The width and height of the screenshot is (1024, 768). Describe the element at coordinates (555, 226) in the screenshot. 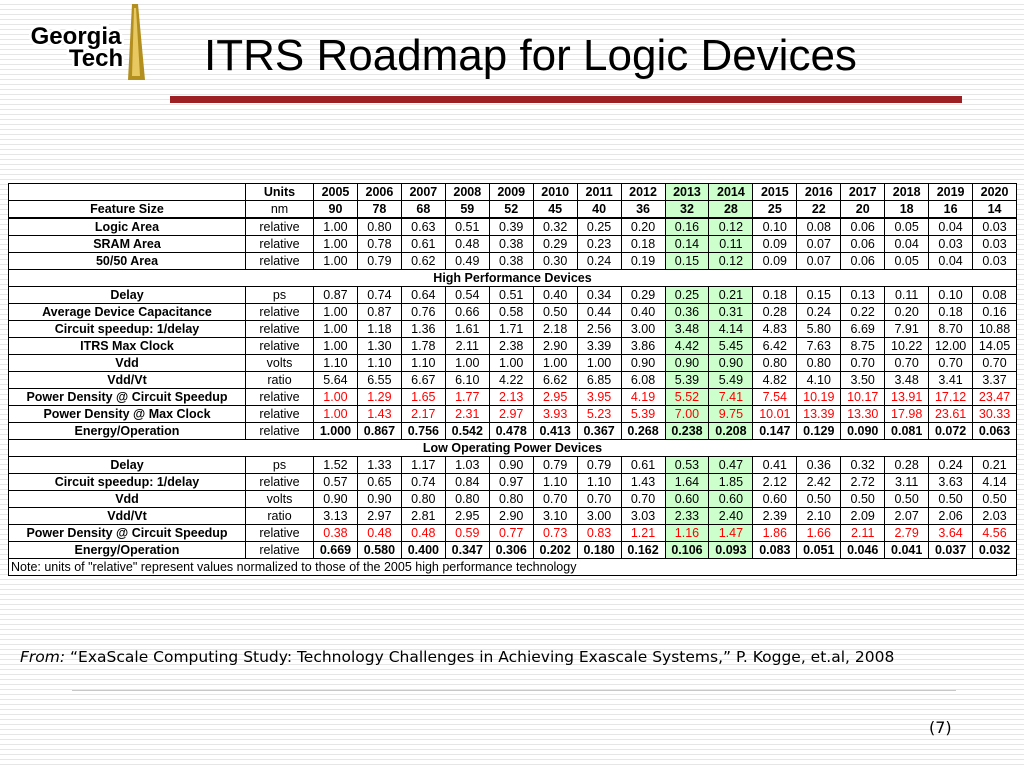

I see `table-cell: 0.32` at that location.